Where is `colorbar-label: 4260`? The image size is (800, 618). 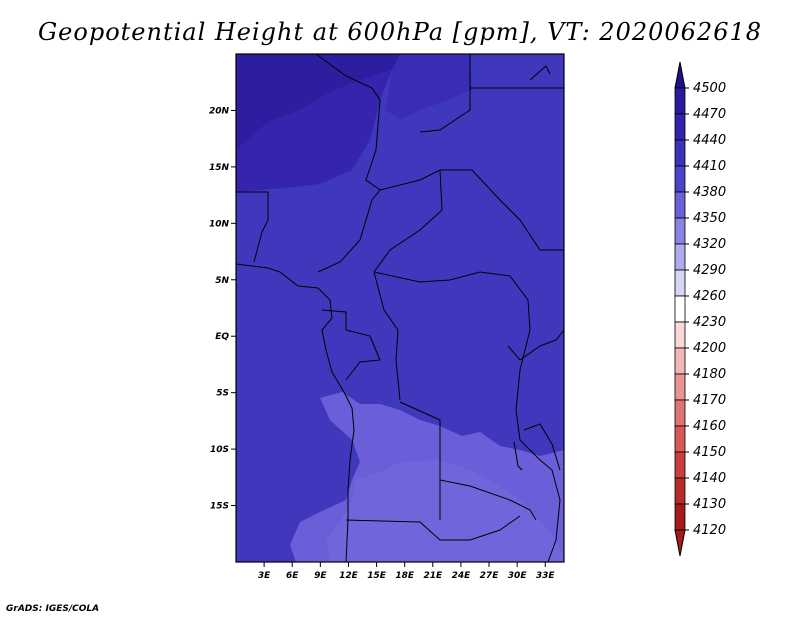
colorbar-label: 4260 is located at coordinates (709, 296).